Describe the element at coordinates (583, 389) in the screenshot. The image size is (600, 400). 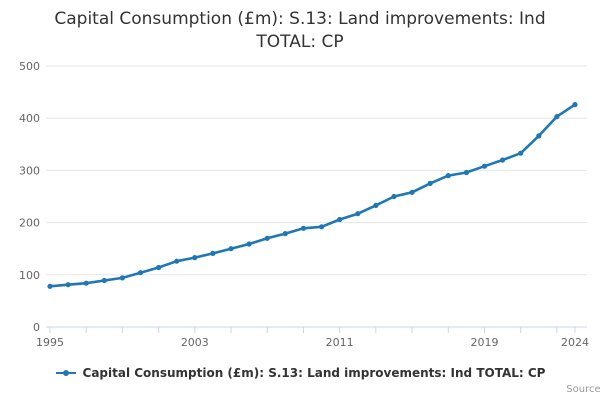
I see `source-credit: Source:` at that location.